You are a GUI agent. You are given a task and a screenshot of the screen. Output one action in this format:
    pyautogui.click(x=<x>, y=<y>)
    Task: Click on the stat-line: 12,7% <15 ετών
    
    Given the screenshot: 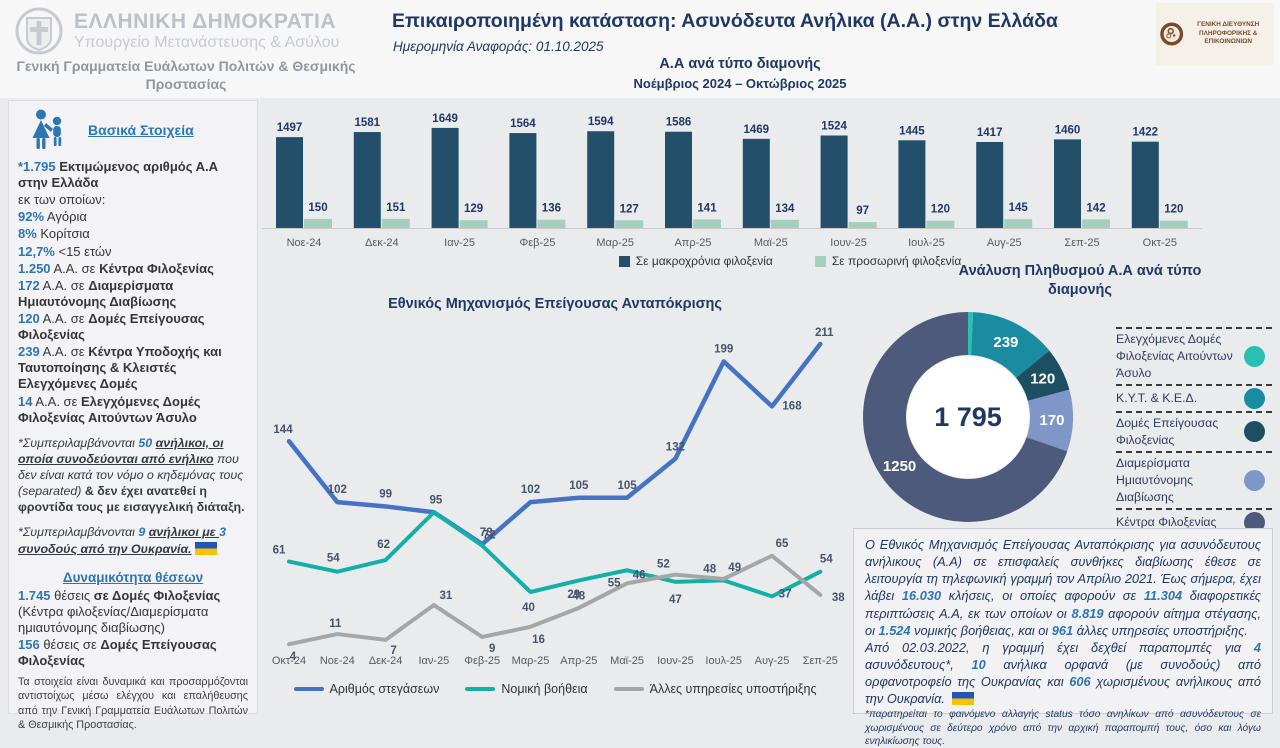 What is the action you would take?
    pyautogui.click(x=65, y=251)
    